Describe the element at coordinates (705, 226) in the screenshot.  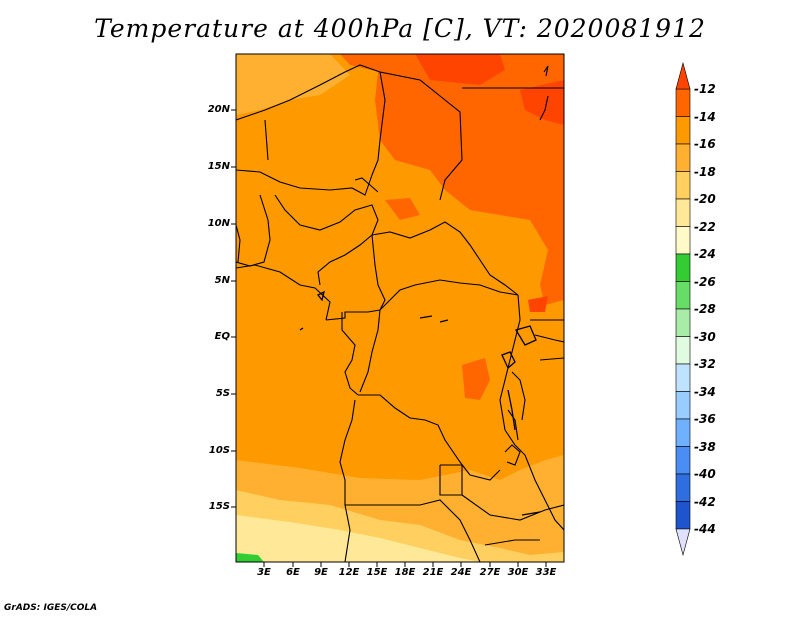
I see `colorbar-label: -22` at that location.